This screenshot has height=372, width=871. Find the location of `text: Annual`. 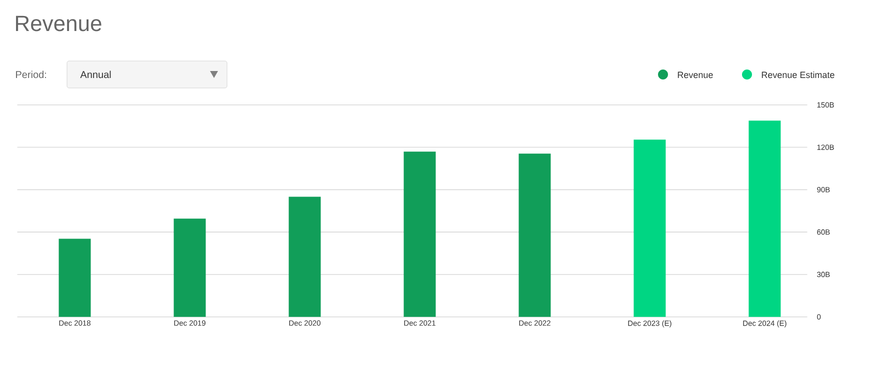

text: Annual is located at coordinates (95, 74).